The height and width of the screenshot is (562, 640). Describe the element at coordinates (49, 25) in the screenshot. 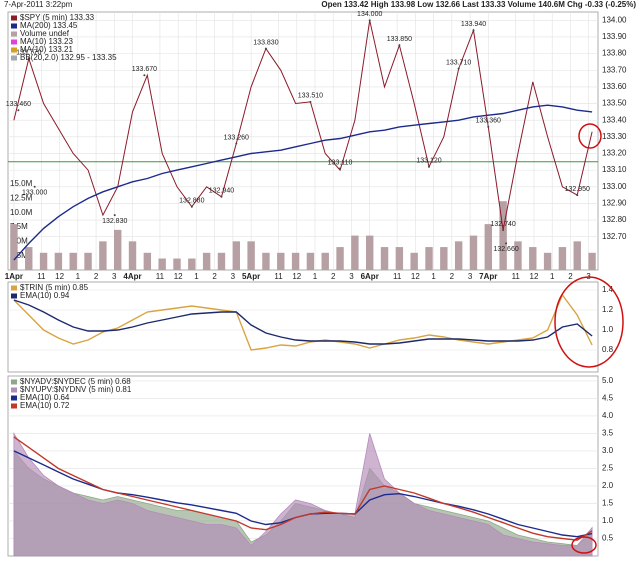

I see `legend-entry: MA(200) 133.45` at that location.